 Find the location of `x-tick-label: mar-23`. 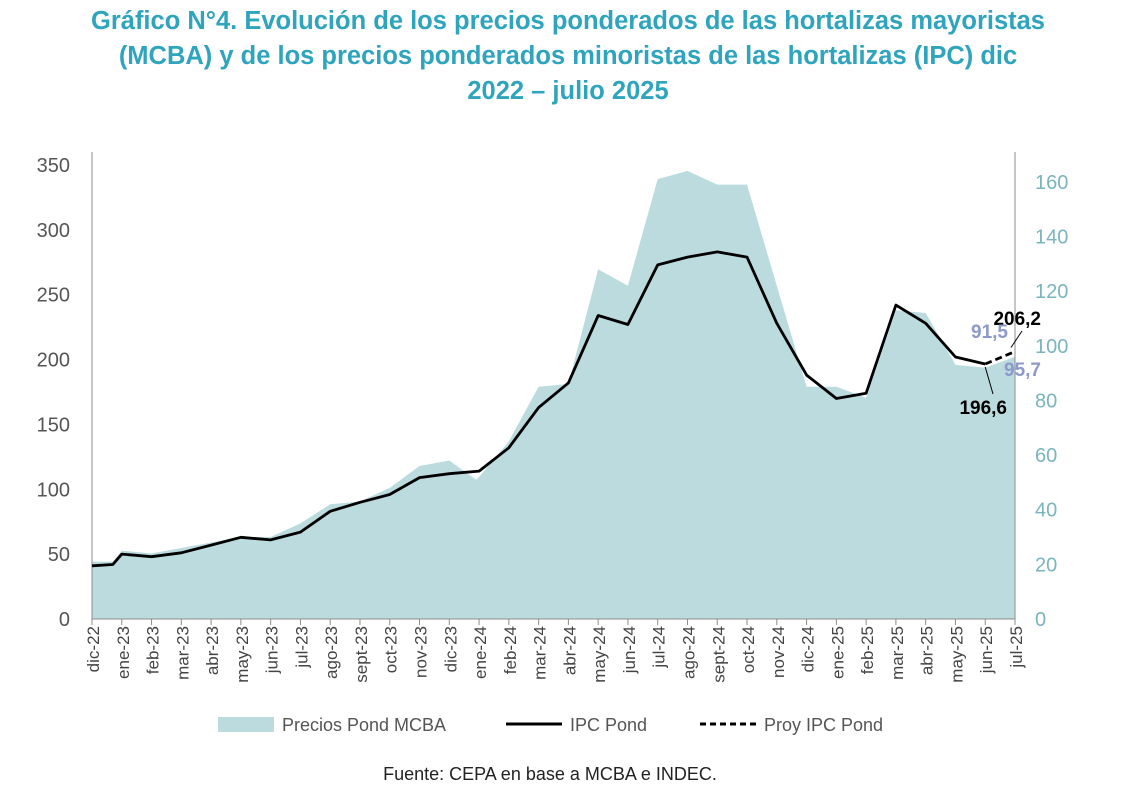

x-tick-label: mar-23 is located at coordinates (182, 653).